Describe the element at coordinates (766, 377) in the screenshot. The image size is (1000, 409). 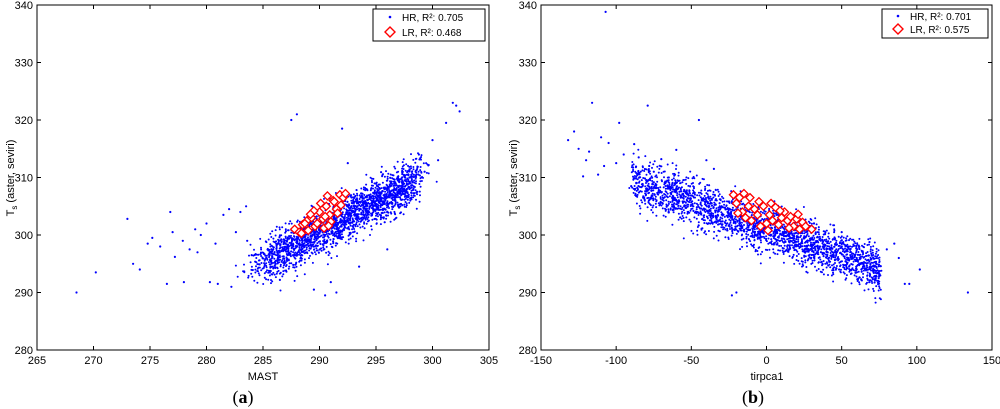
I see `x-axis-title-b: tirpca1` at that location.